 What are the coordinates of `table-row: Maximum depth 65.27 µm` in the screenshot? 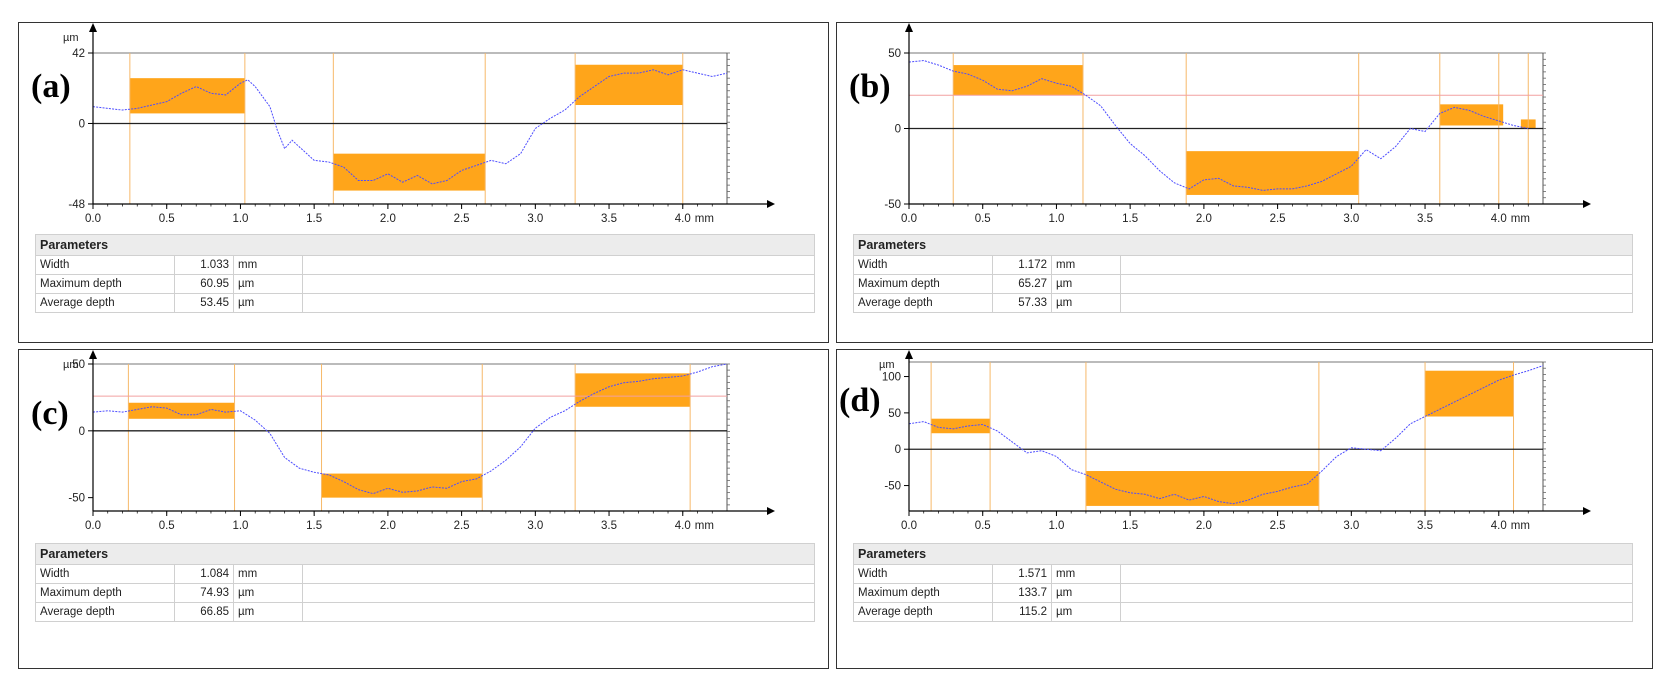 It's located at (1243, 284).